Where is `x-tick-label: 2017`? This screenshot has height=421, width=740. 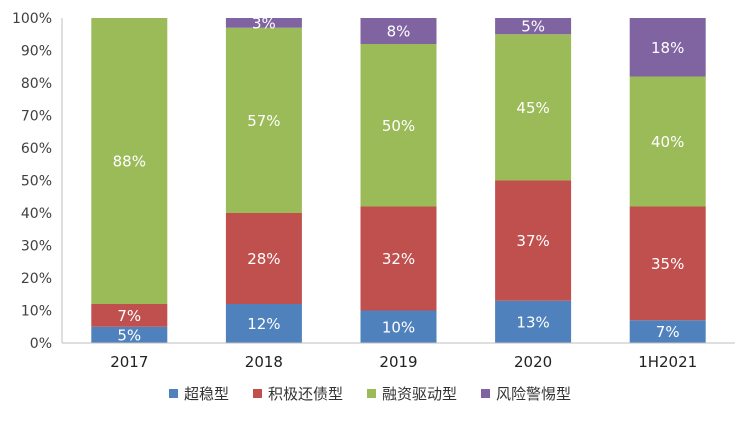
x-tick-label: 2017 is located at coordinates (129, 362).